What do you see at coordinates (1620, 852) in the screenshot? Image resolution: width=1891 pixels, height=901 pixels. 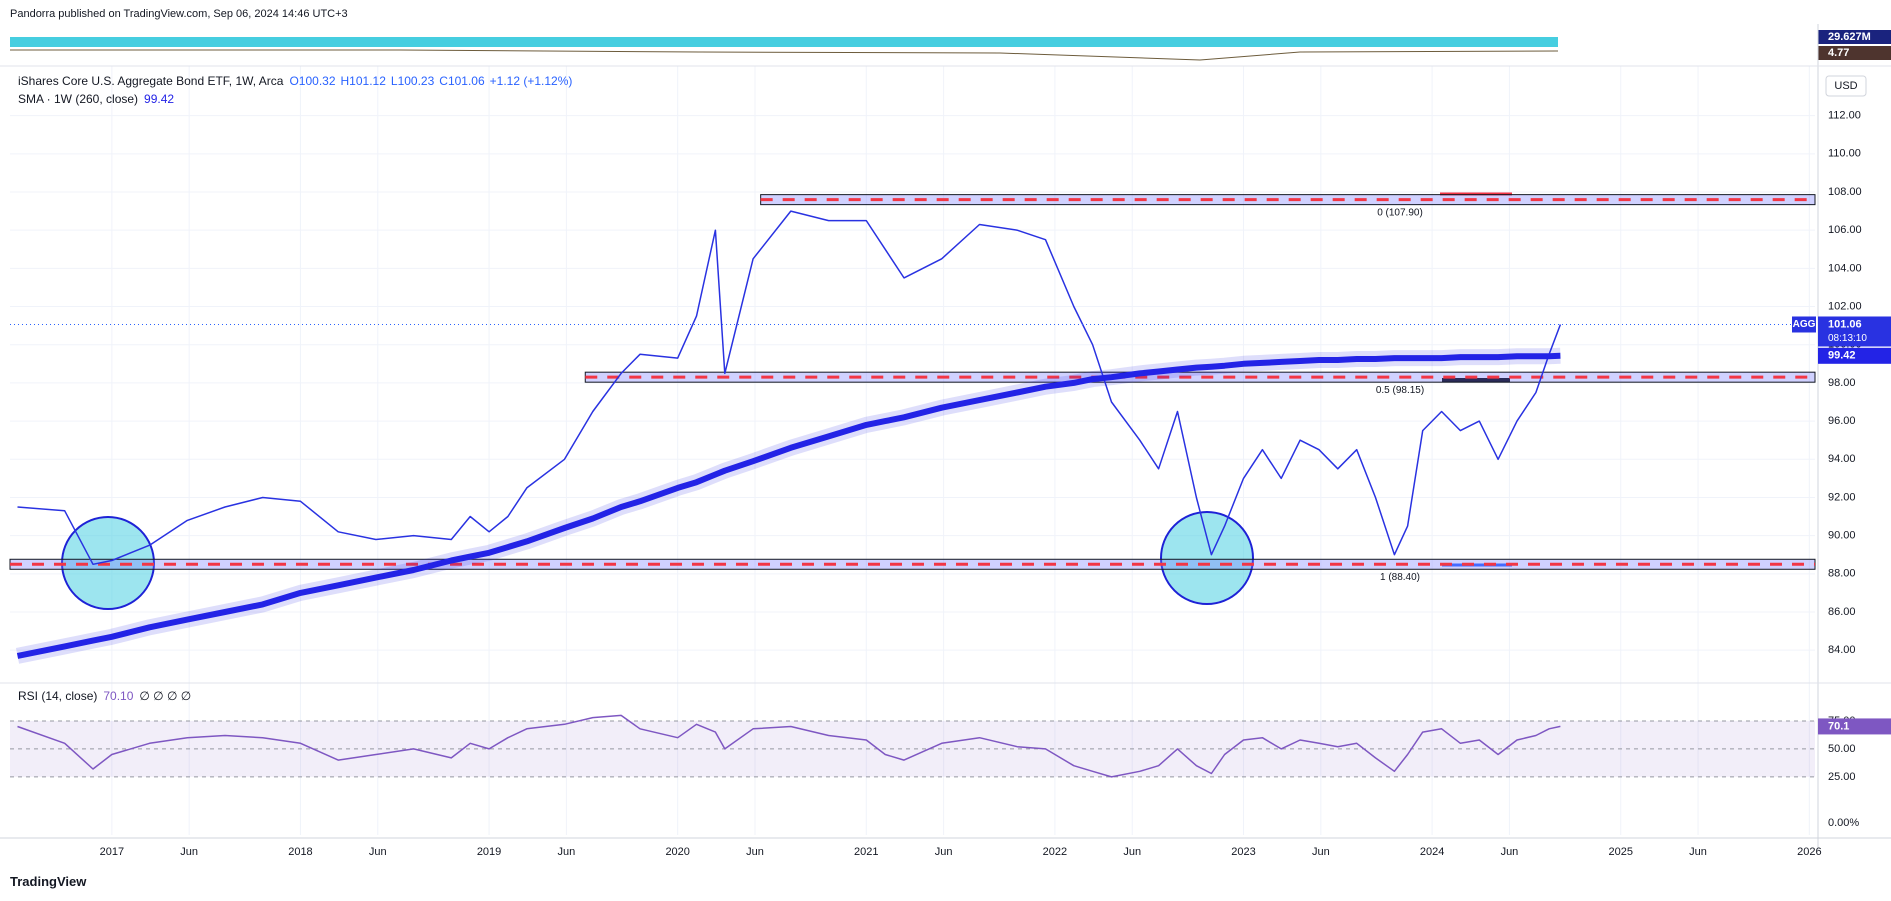 I see `x-tick-label: 2025` at bounding box center [1620, 852].